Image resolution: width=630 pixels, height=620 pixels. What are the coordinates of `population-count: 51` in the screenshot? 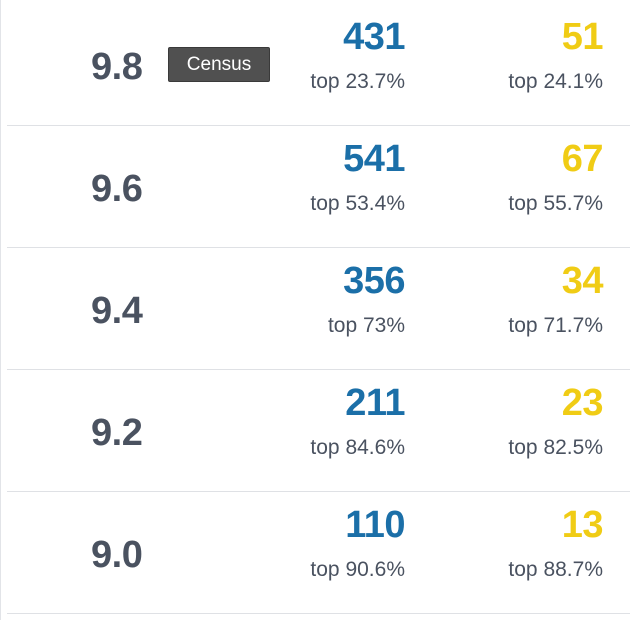 It's located at (582, 37).